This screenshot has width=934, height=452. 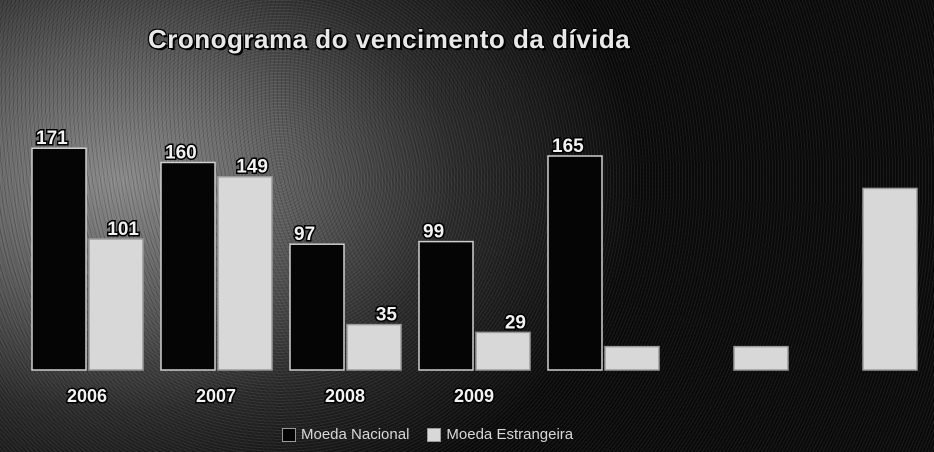 I want to click on x-tick-label-2007: 2007, so click(x=216, y=396).